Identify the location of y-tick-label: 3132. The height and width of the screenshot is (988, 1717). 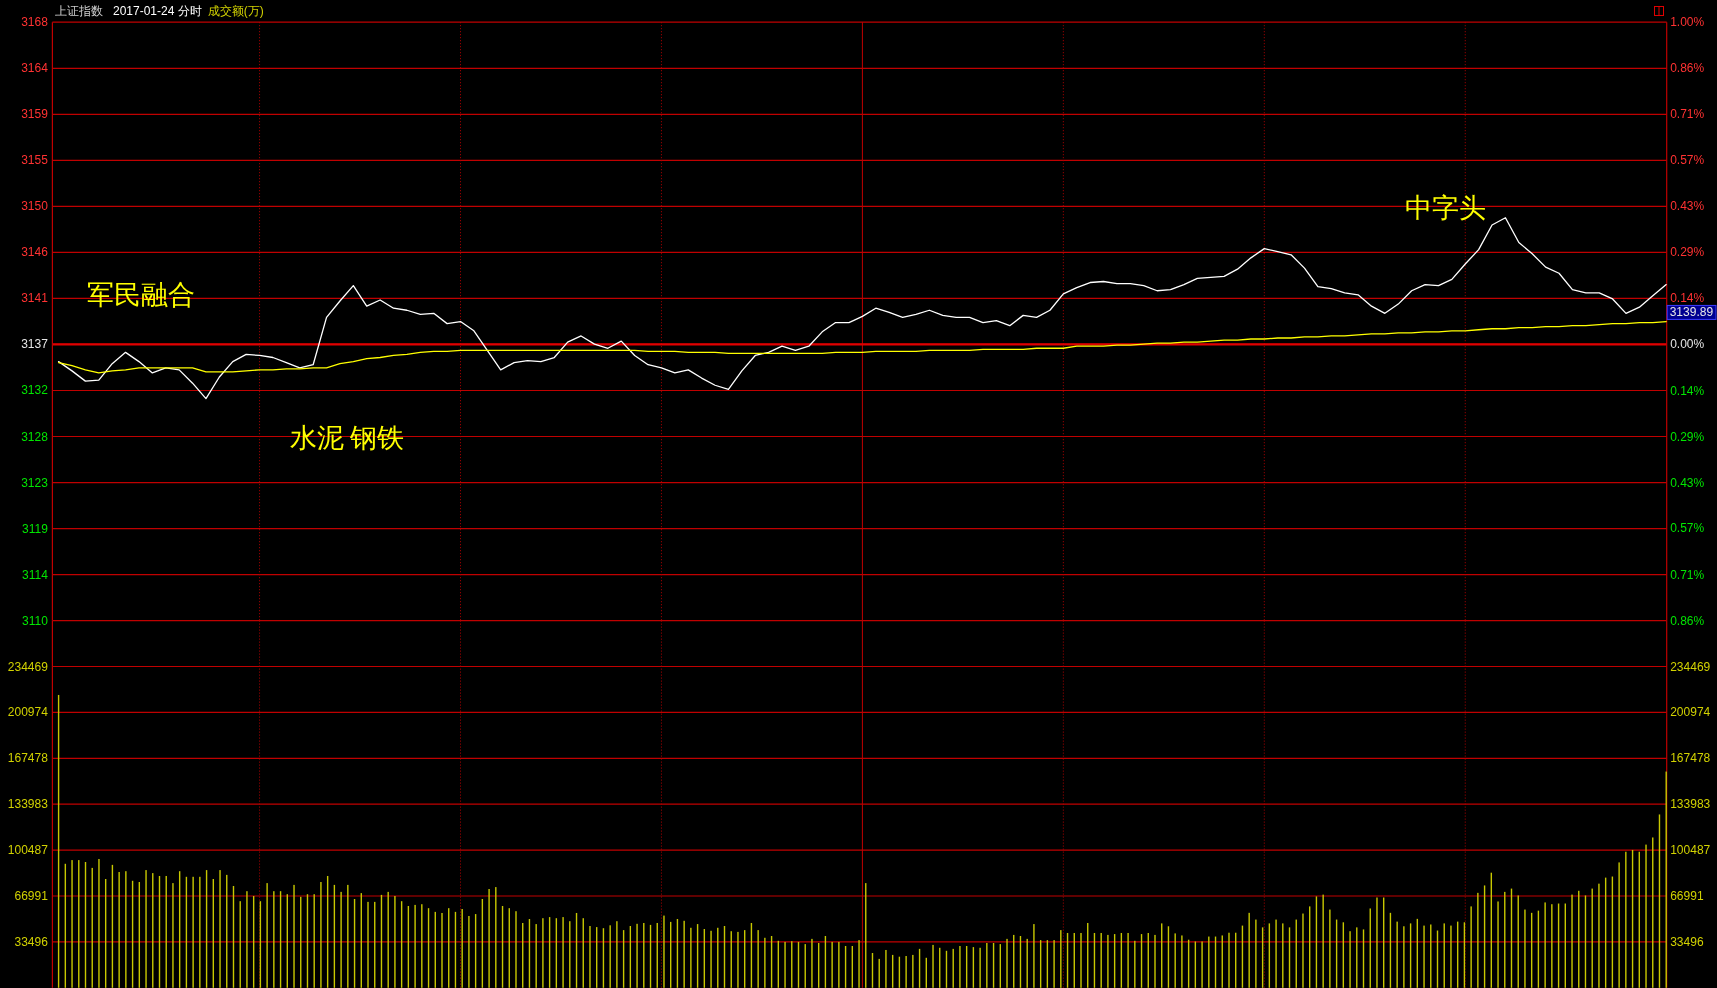
(35, 390).